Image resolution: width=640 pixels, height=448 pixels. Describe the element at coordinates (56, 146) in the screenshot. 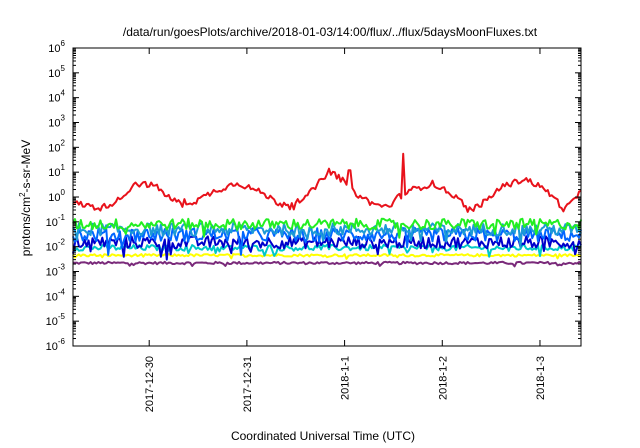

I see `y-tick-label: 10²` at that location.